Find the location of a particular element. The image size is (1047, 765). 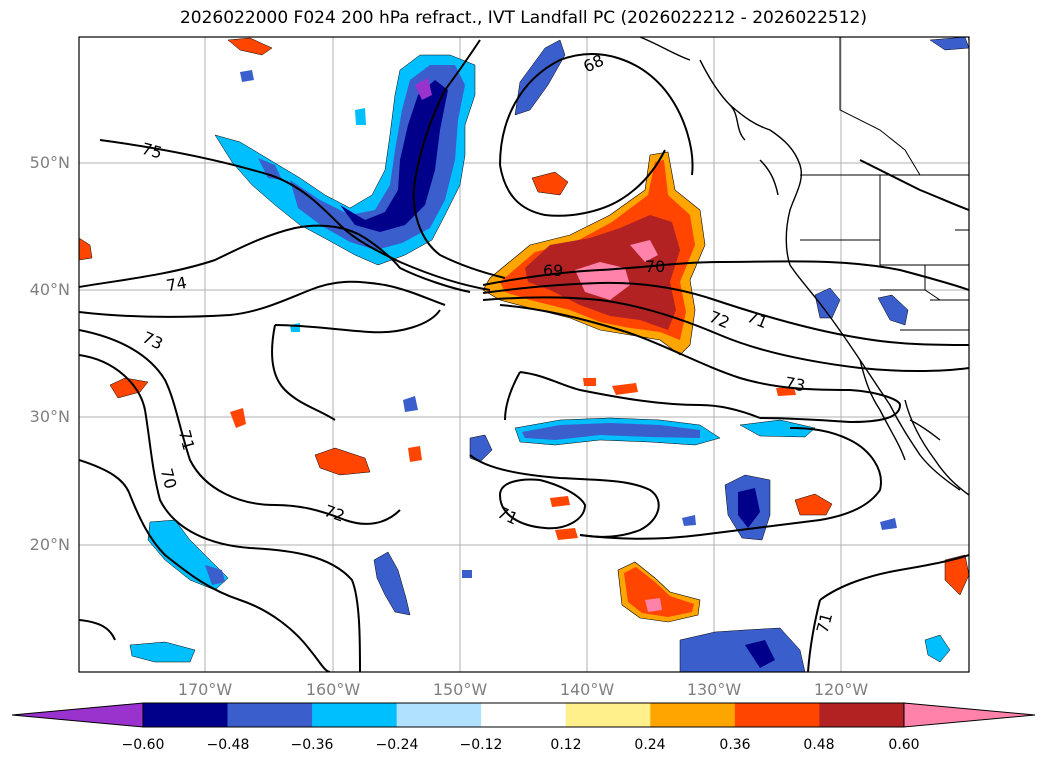

colorbar-extend-max is located at coordinates (969, 715).